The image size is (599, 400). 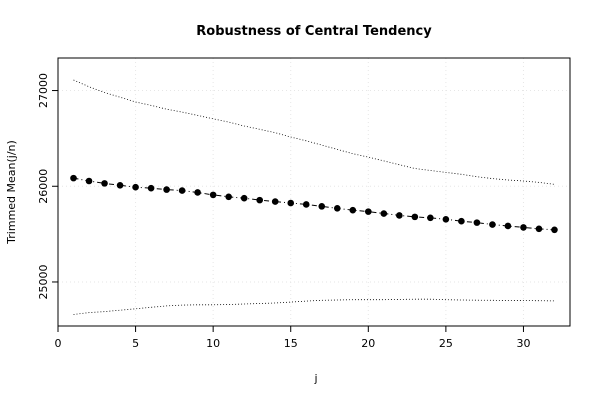 What do you see at coordinates (43, 281) in the screenshot?
I see `y-tick-label: 25000` at bounding box center [43, 281].